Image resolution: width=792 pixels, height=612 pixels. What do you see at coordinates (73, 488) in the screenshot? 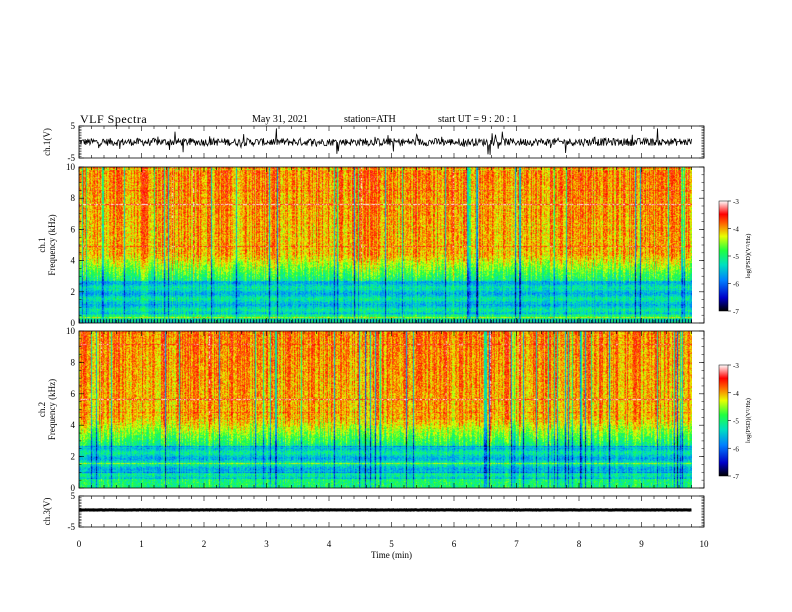
I see `ch2-spectrogram-ytick-0: 0` at bounding box center [73, 488].